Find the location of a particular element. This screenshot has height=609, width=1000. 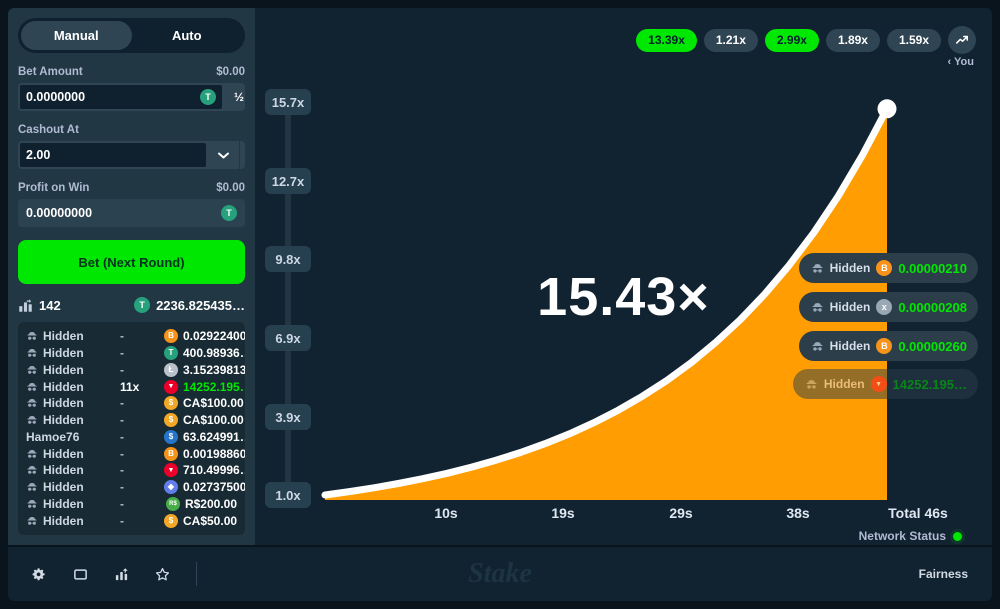

cashout-badge: Hidden B 0.00000260 is located at coordinates (888, 346).